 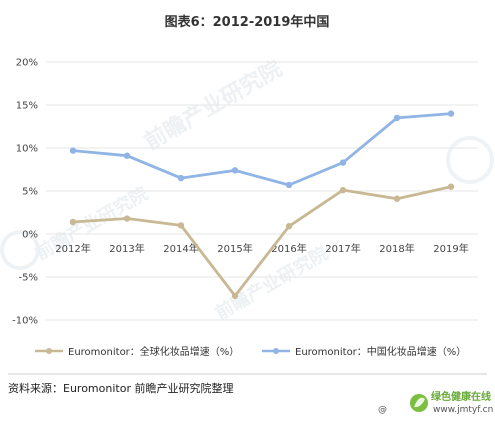 I want to click on y-tick-label: 15%, so click(x=27, y=106).